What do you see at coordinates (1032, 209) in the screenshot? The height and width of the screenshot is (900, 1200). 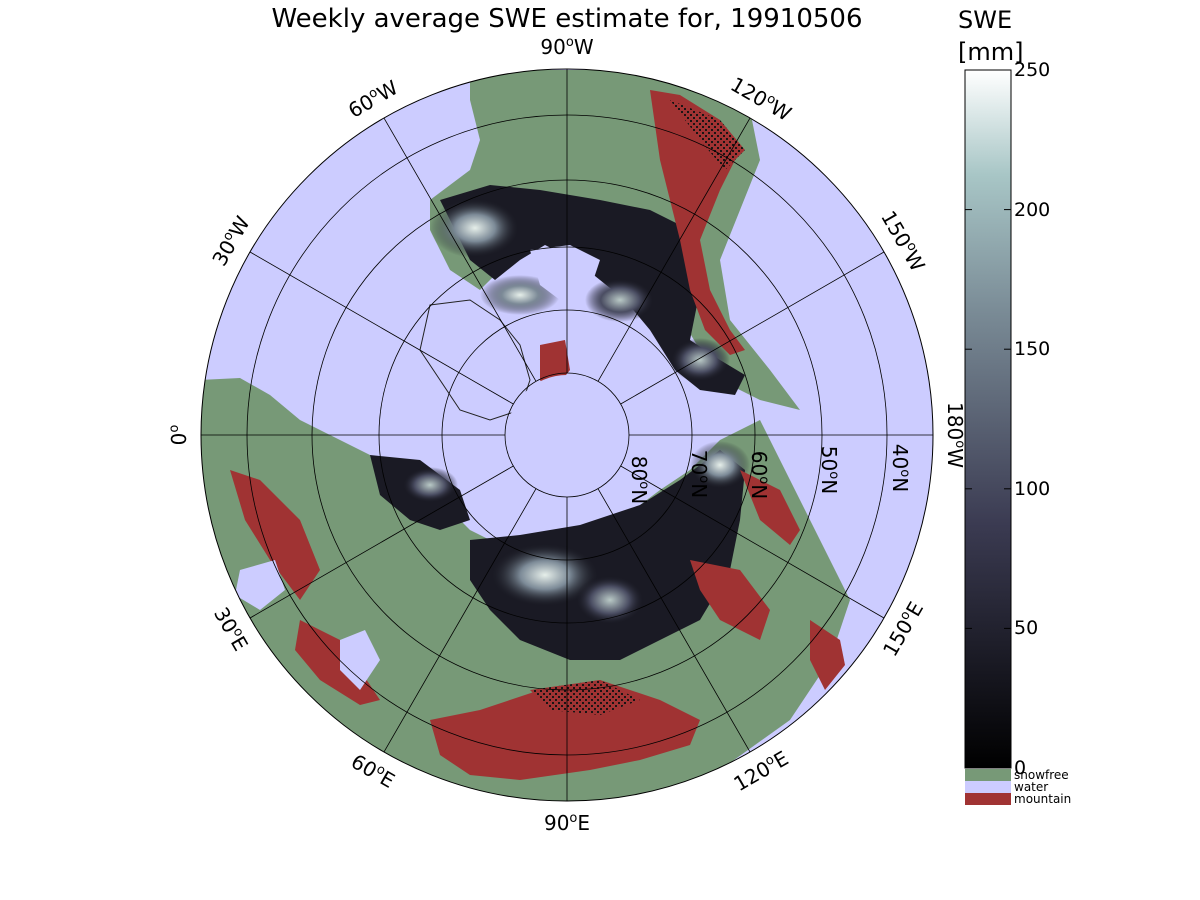 I see `colorbar-tick-label: 200` at bounding box center [1032, 209].